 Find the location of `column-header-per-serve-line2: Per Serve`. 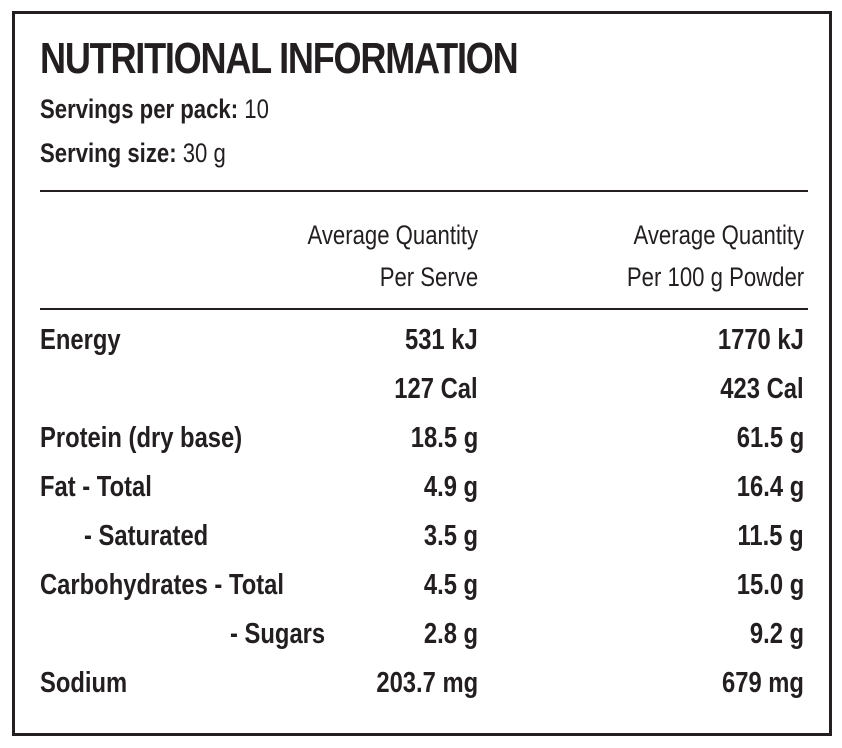

column-header-per-serve-line2: Per Serve is located at coordinates (428, 277).